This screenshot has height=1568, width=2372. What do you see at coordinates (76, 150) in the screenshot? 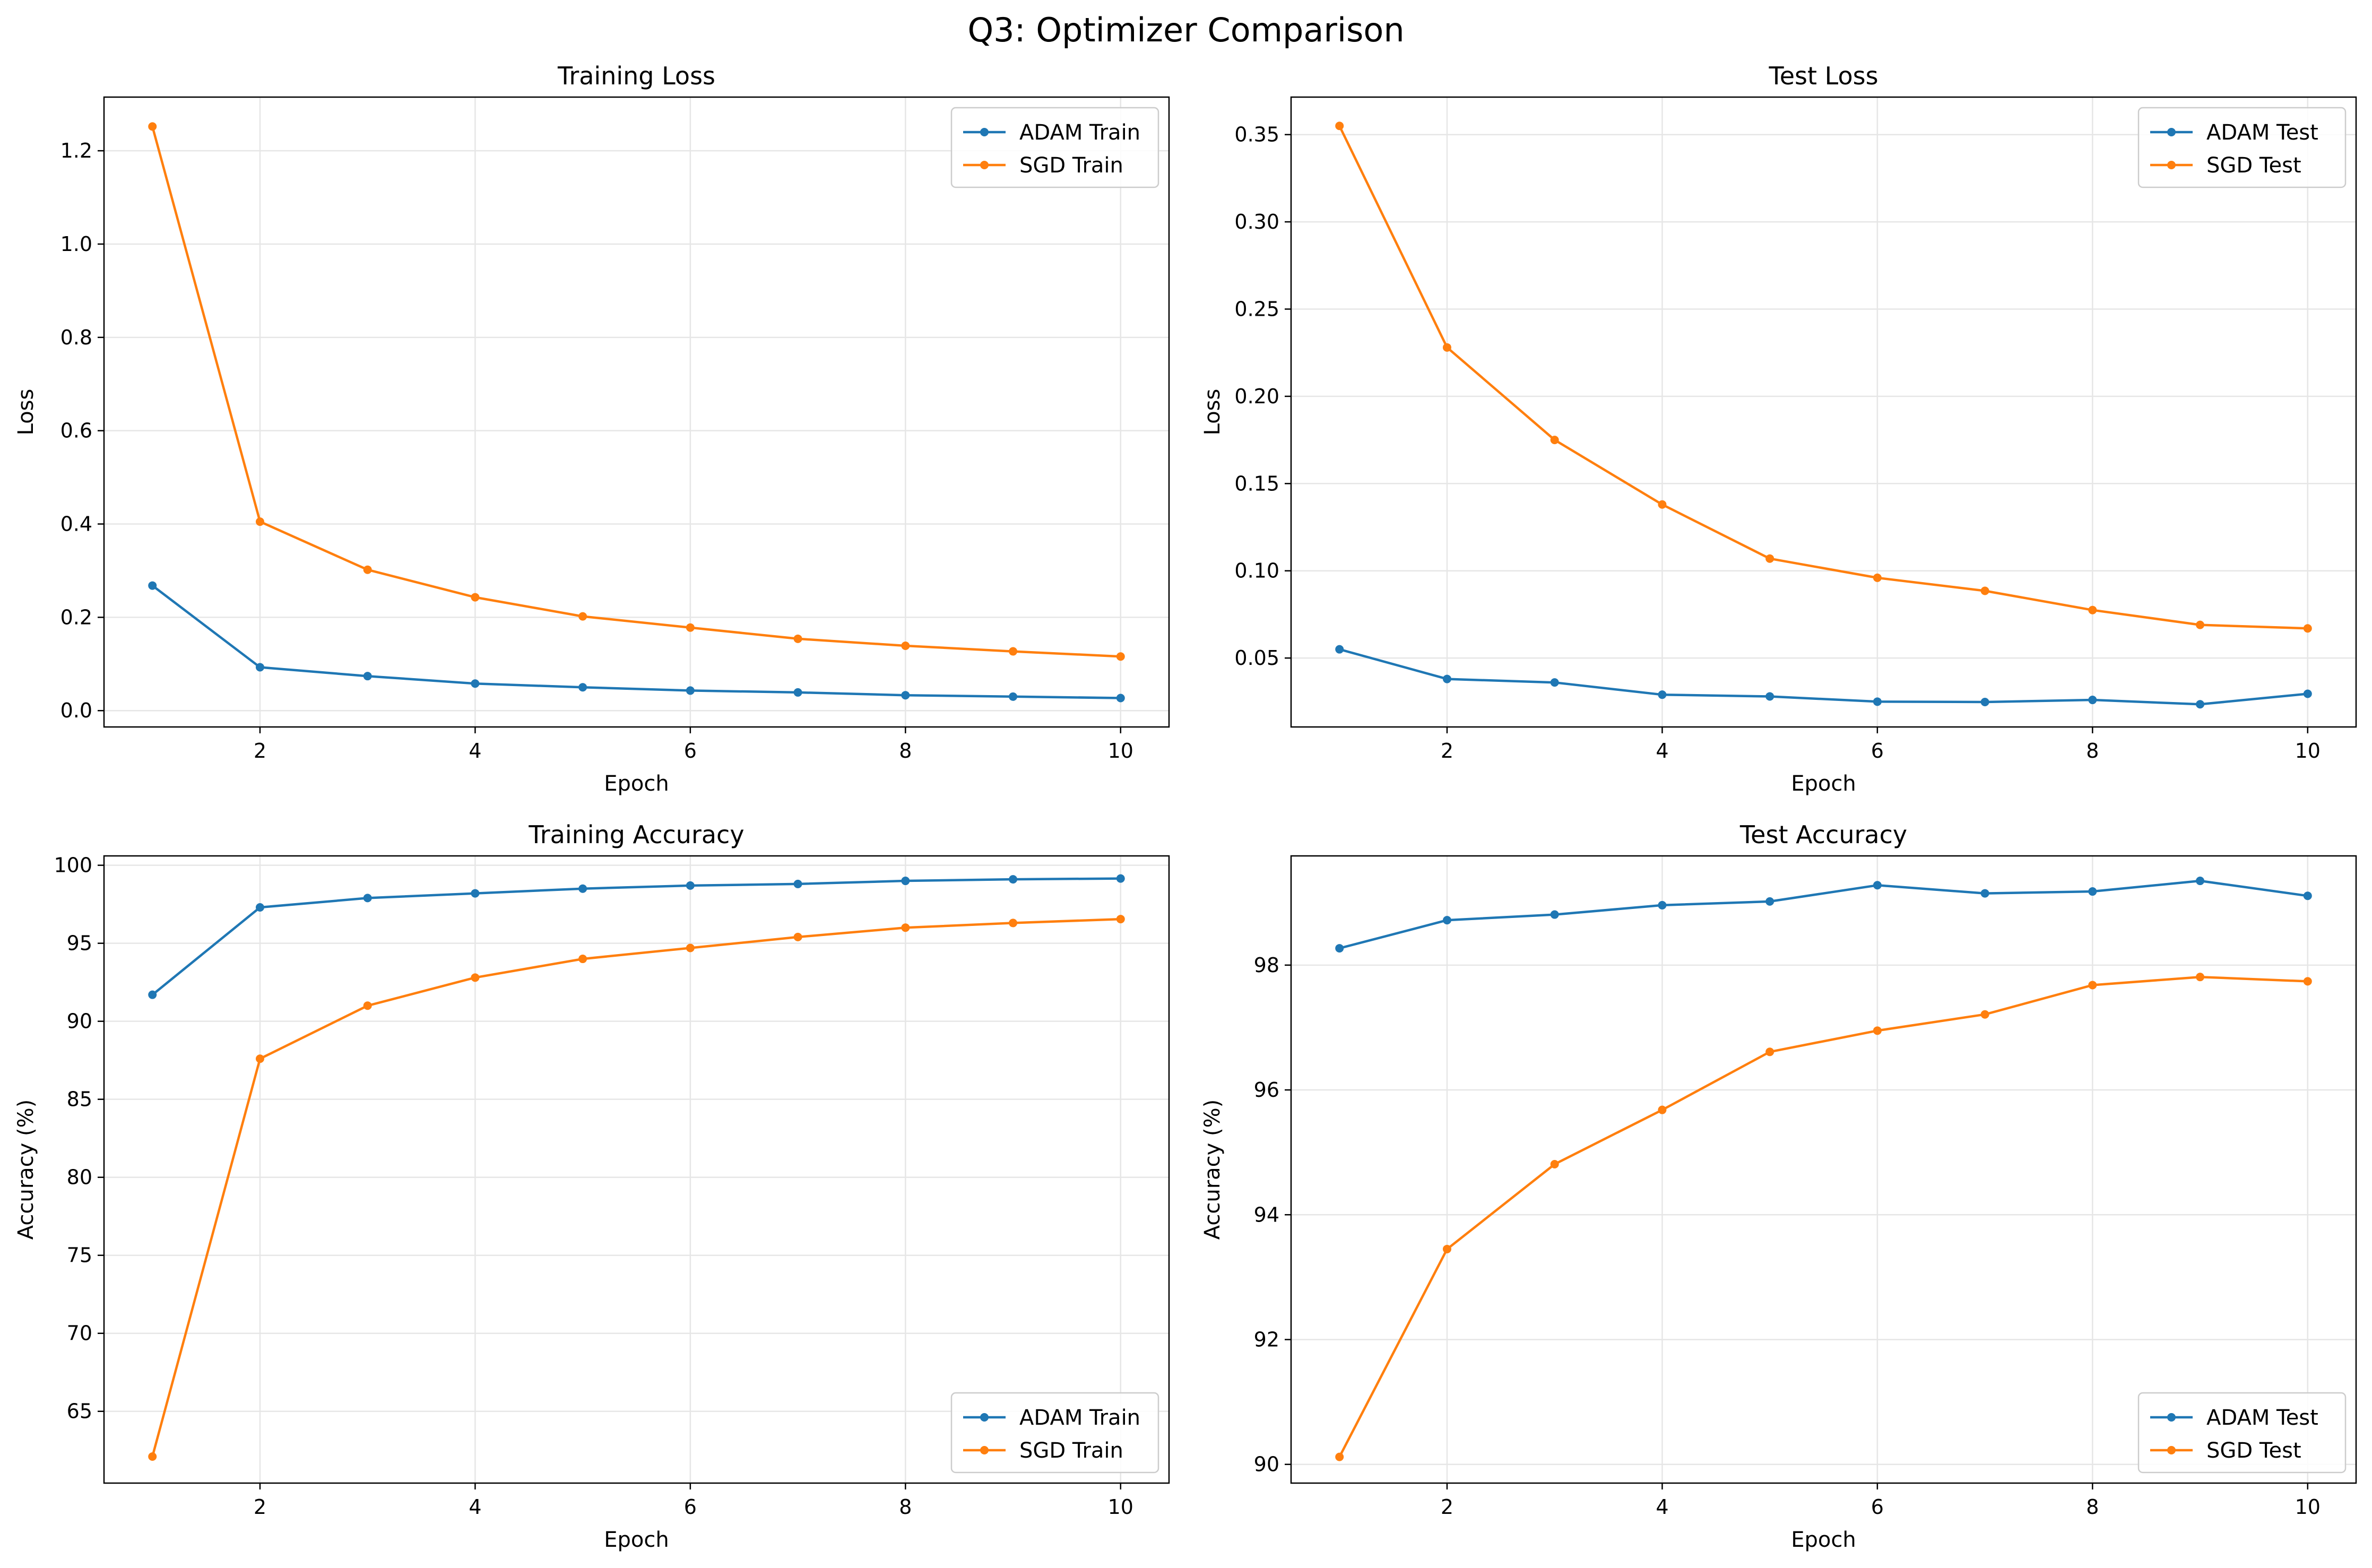
I see `training-loss-y-tick-label: 1.2` at bounding box center [76, 150].